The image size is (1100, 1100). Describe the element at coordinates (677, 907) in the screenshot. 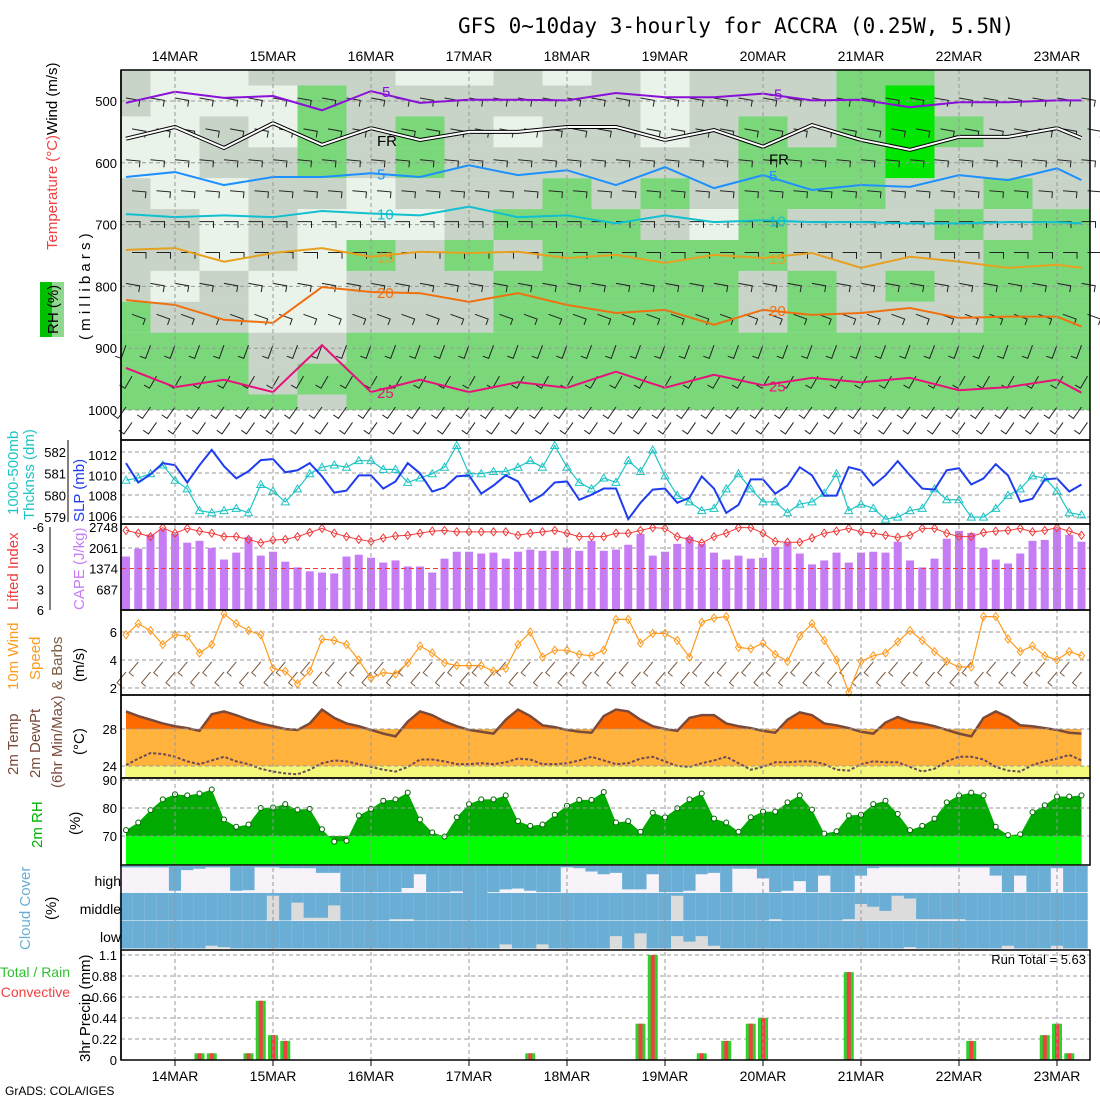

I see `cloud-clear-middle` at that location.